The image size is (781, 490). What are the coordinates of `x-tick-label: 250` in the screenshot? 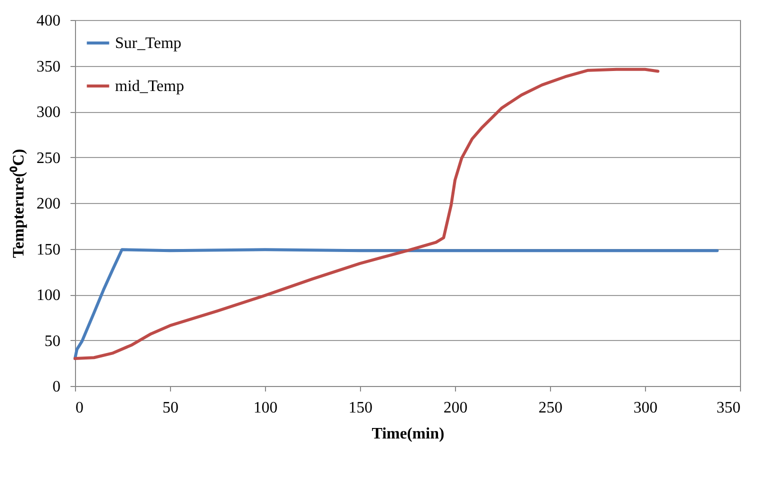 It's located at (550, 408).